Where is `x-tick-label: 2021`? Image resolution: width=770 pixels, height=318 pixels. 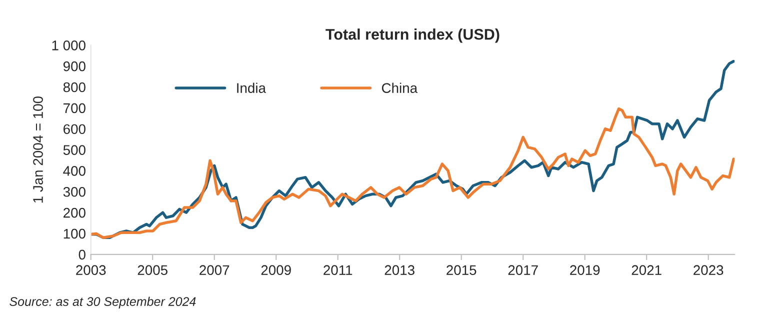 x-tick-label: 2021 is located at coordinates (647, 270).